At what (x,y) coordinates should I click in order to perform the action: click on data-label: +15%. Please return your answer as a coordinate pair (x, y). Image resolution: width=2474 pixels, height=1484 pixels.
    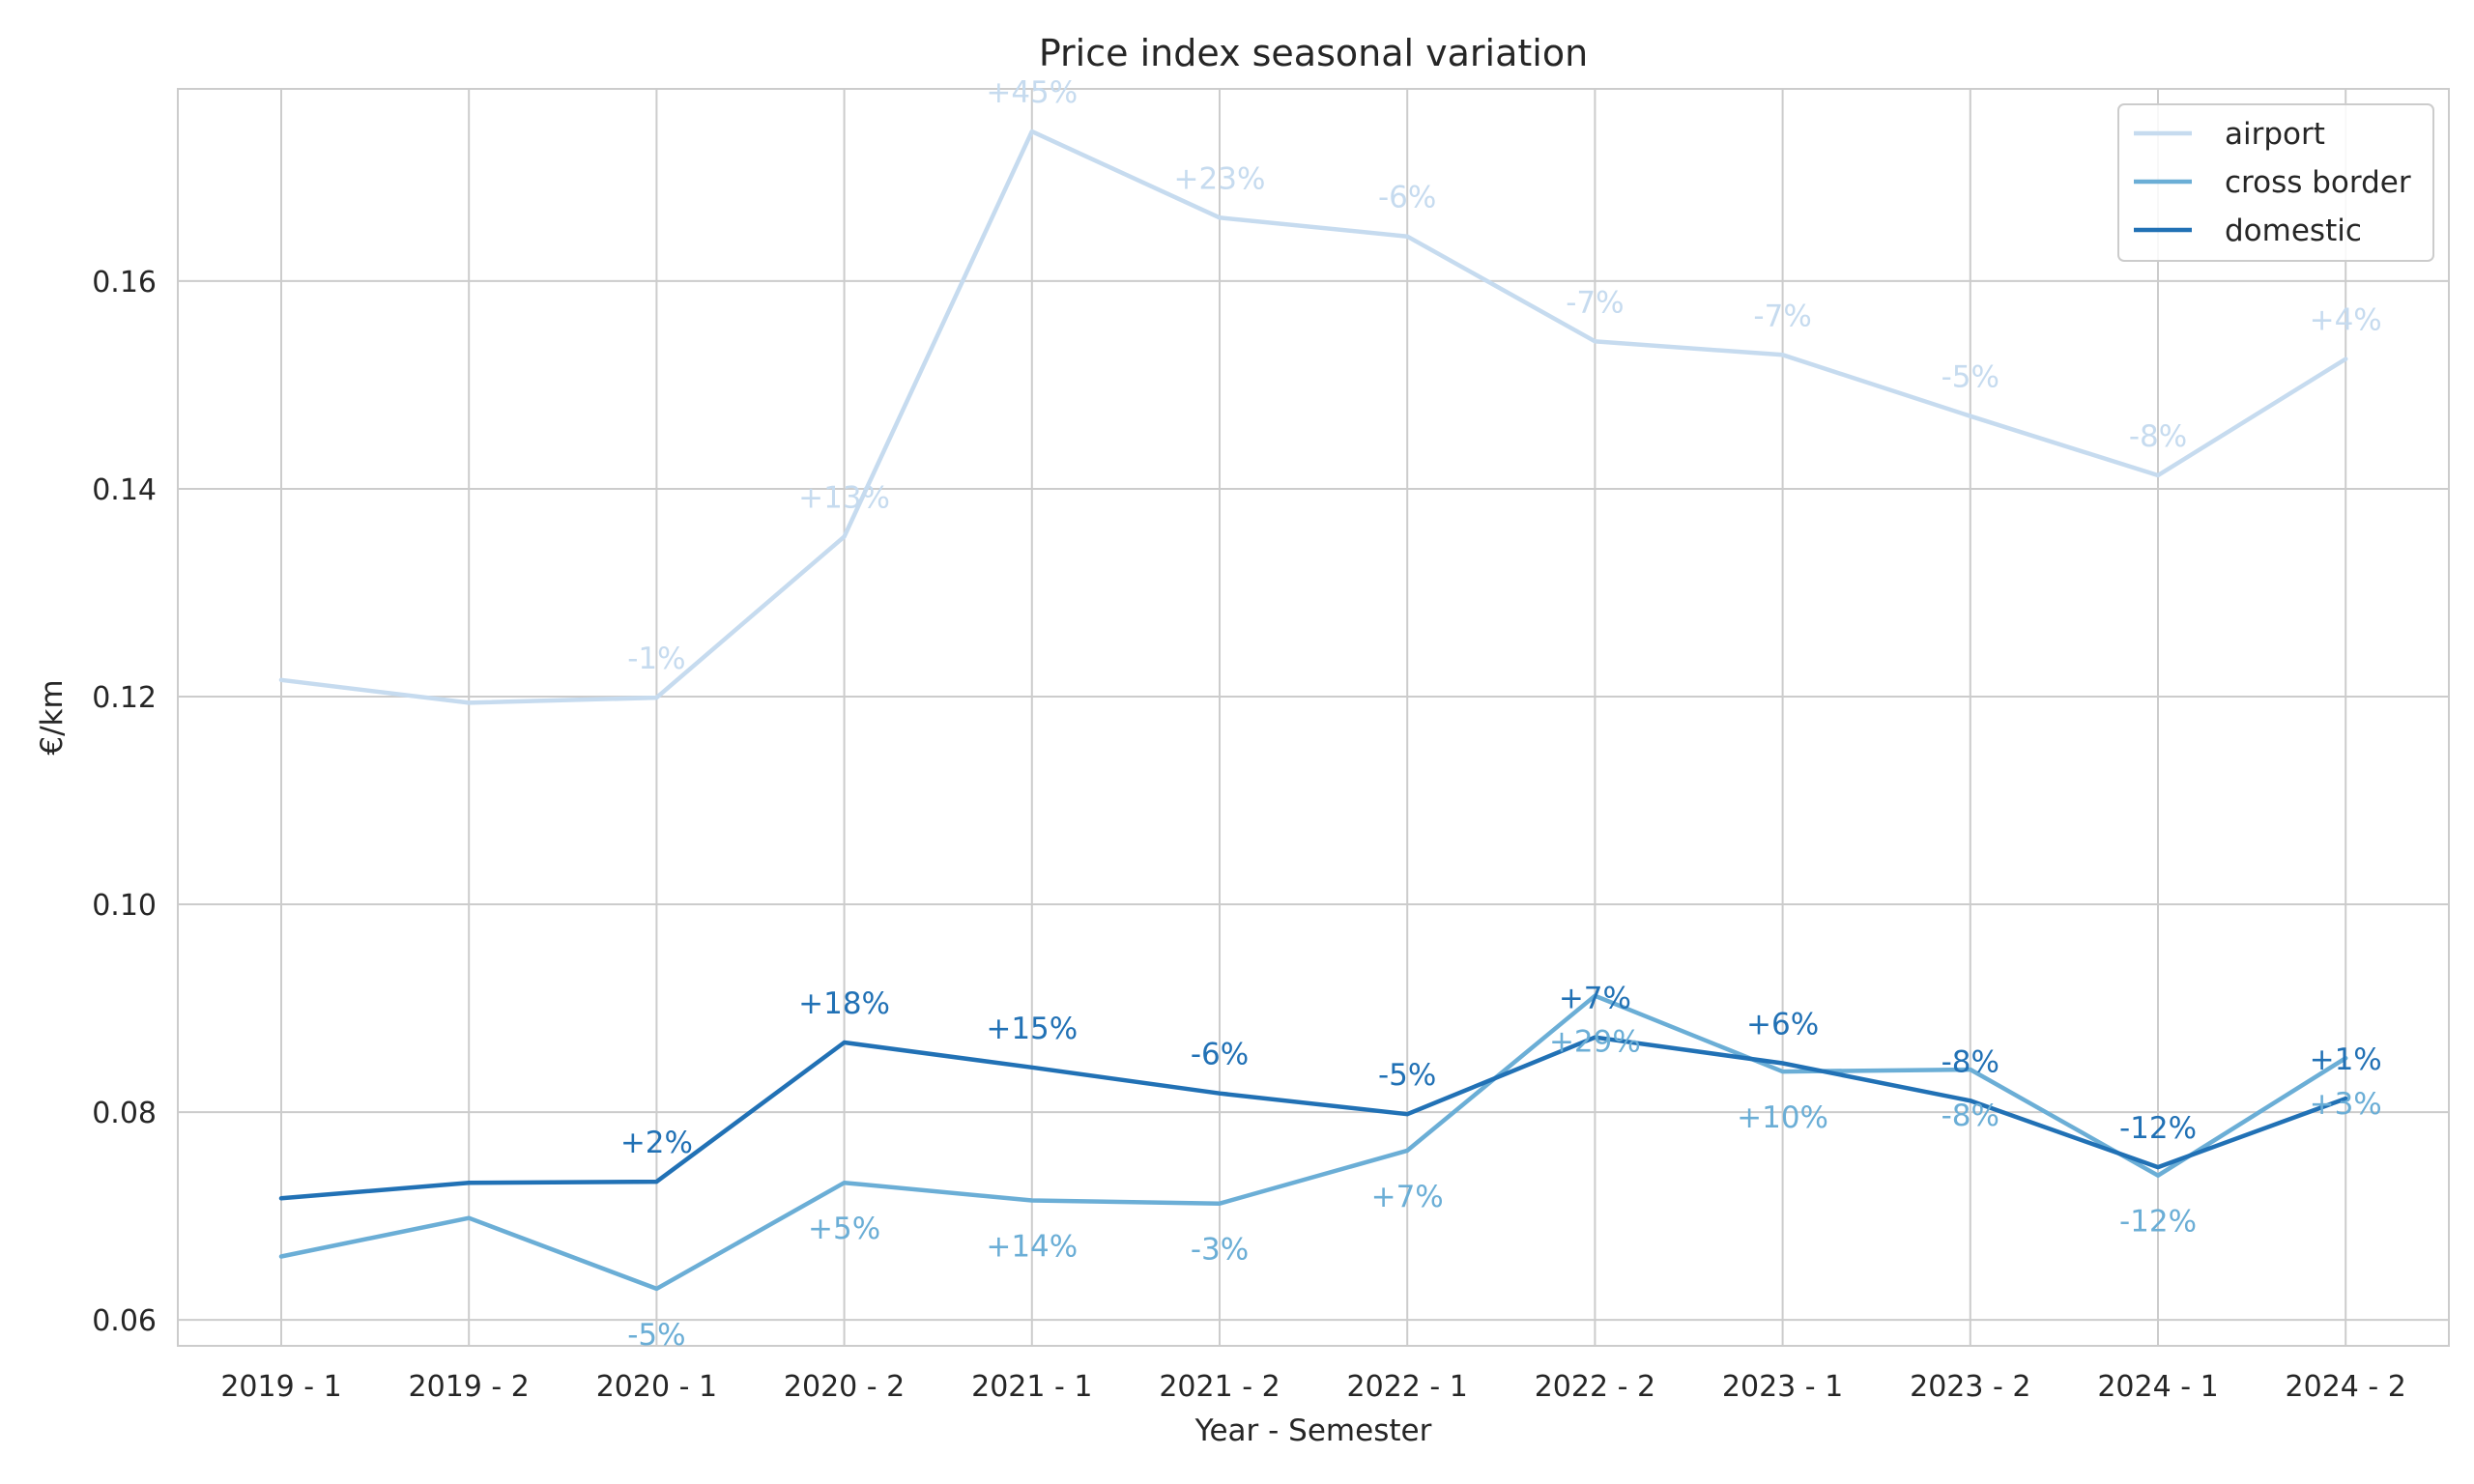
    Looking at the image, I should click on (1032, 1029).